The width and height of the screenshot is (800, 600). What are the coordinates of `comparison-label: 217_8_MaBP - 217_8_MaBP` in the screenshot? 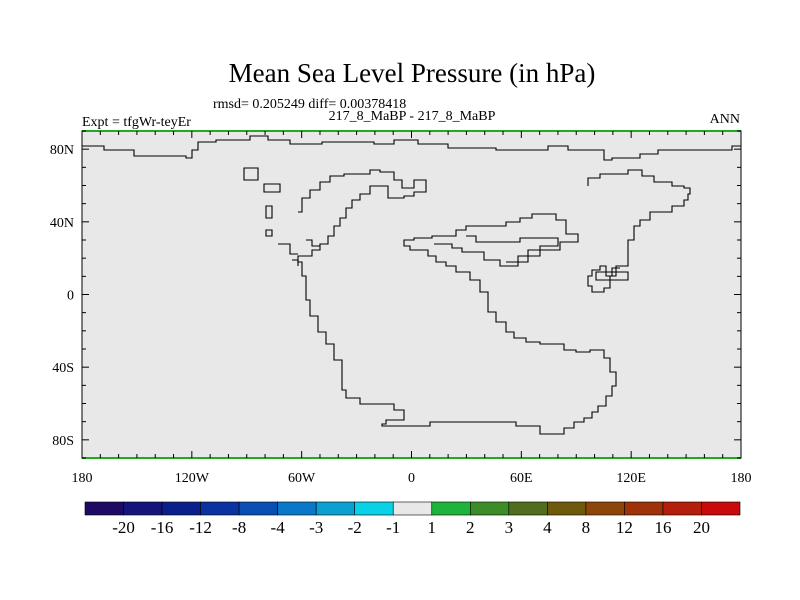 It's located at (412, 116).